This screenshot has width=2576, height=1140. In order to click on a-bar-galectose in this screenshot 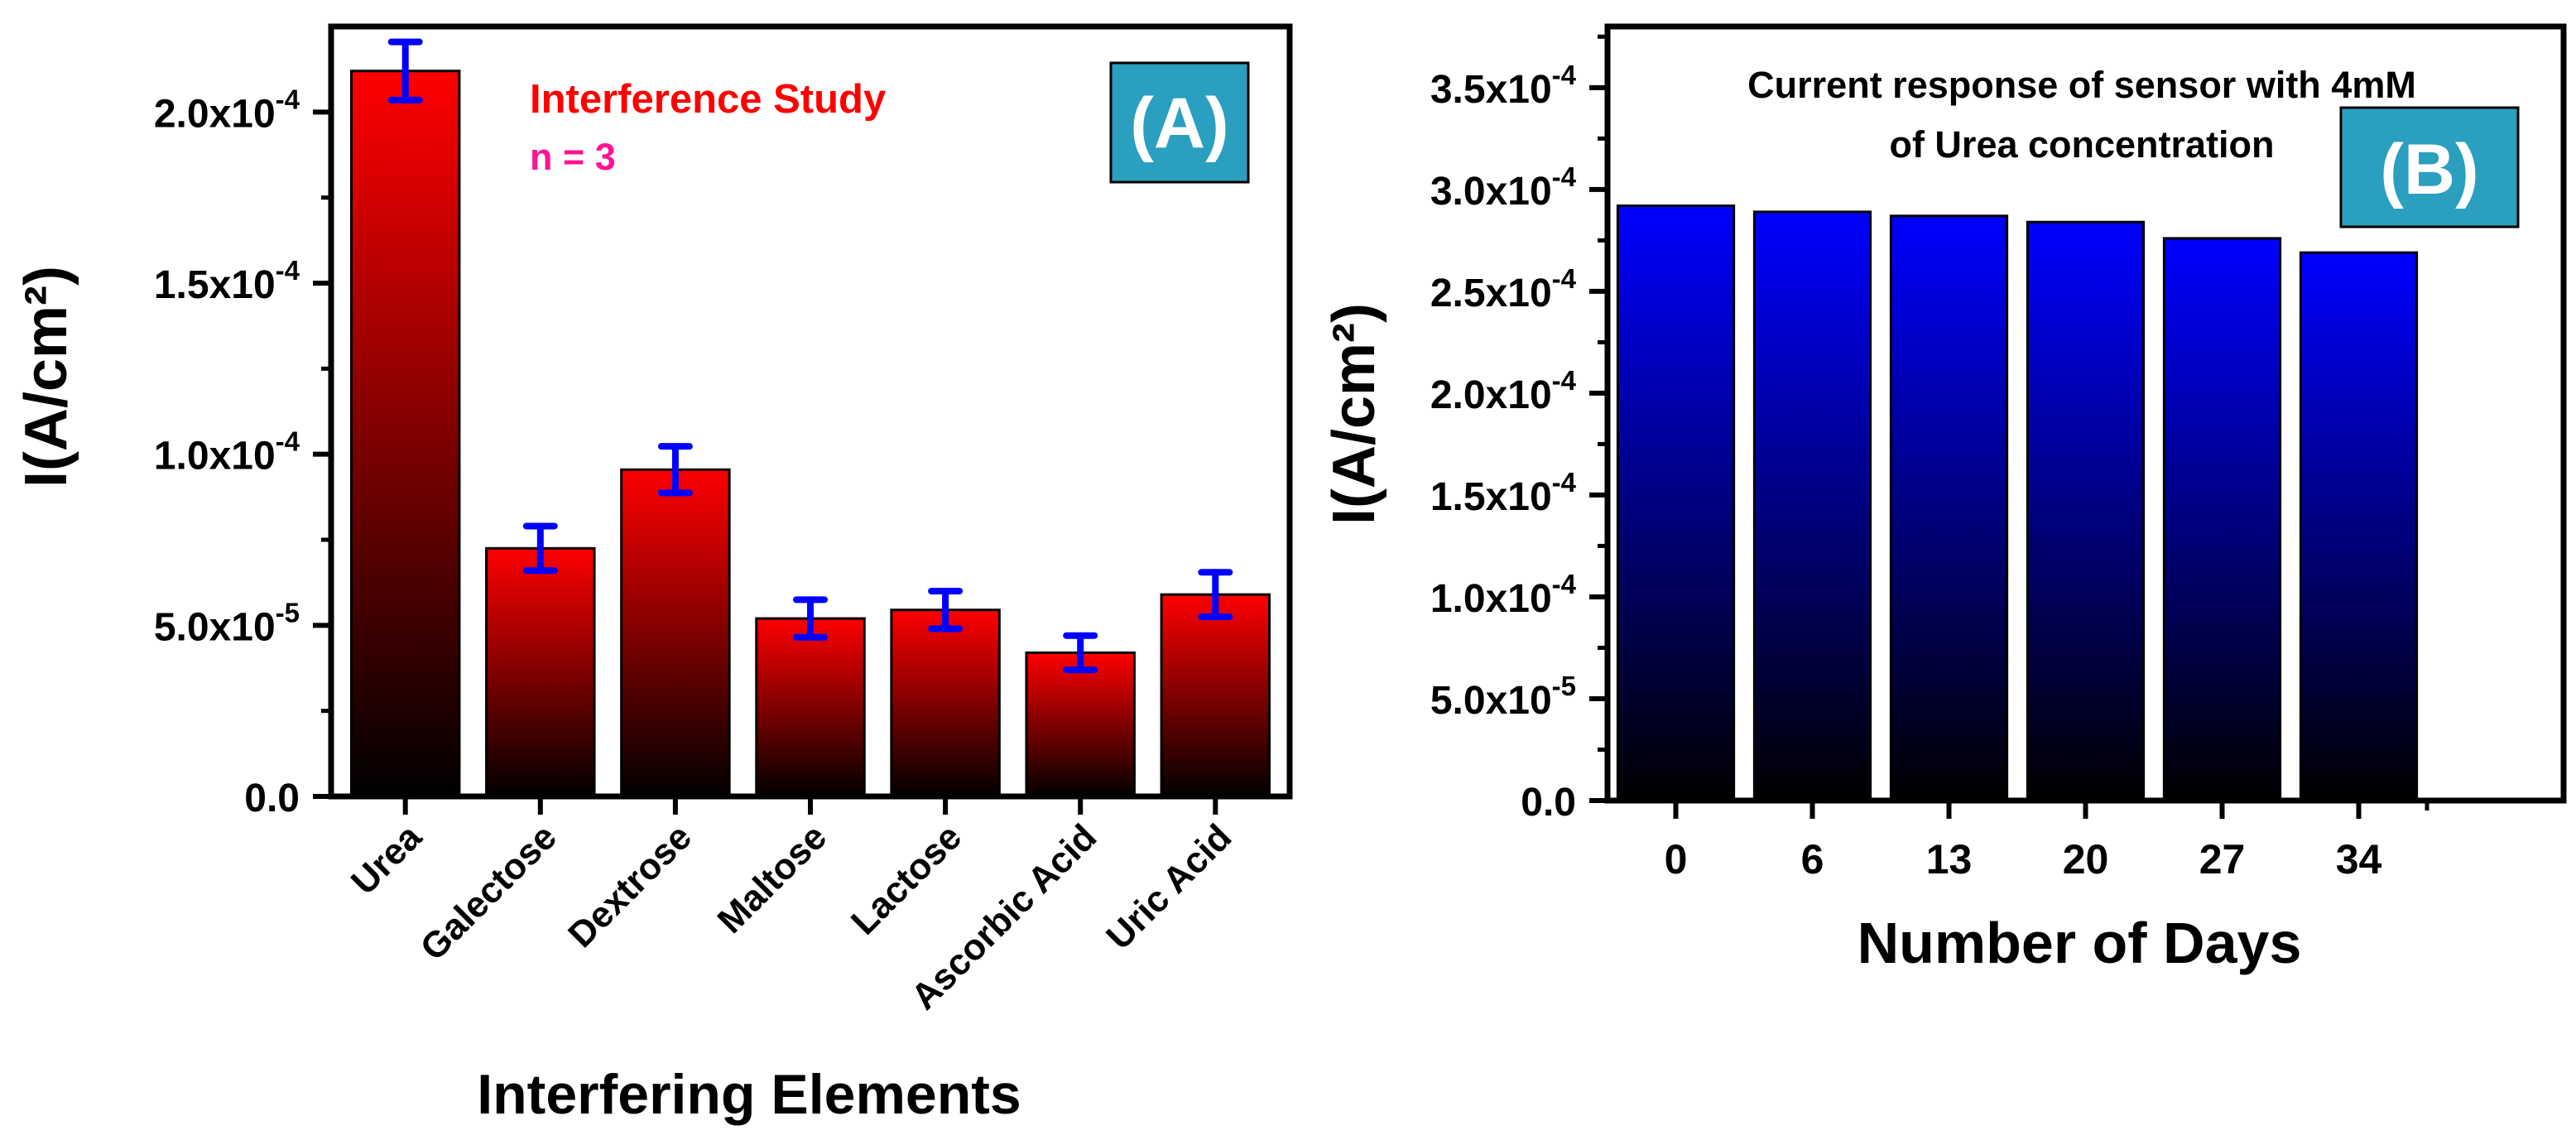, I will do `click(540, 672)`.